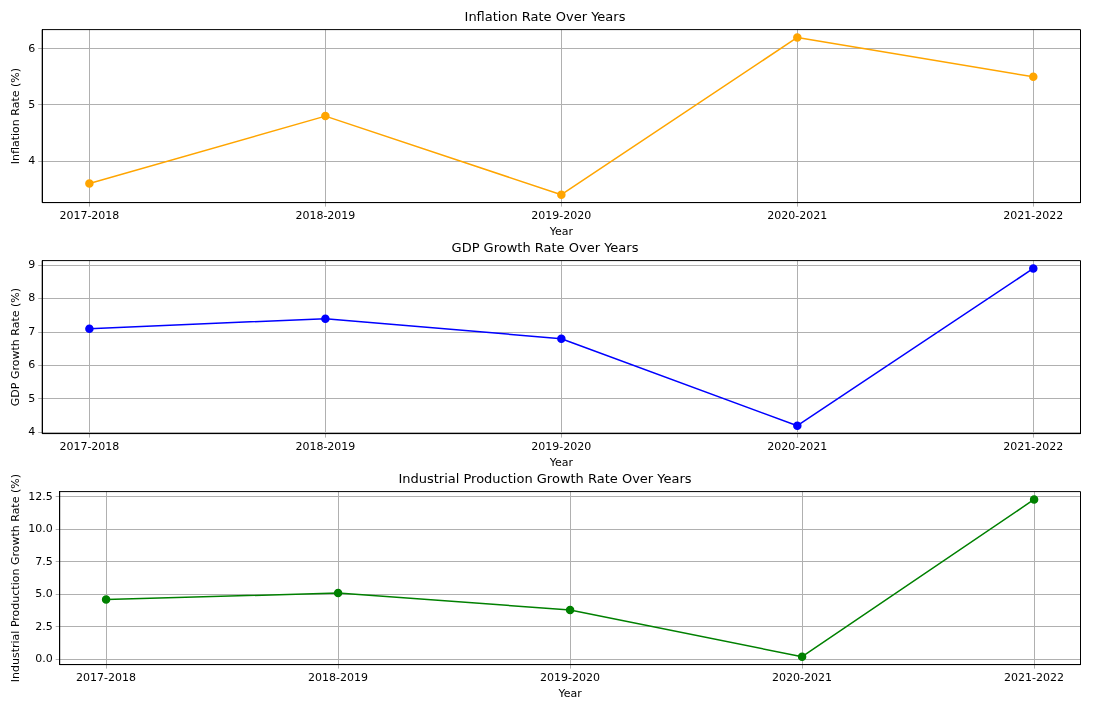 The width and height of the screenshot is (1094, 709). Describe the element at coordinates (32, 298) in the screenshot. I see `y-tick-label: 8` at that location.